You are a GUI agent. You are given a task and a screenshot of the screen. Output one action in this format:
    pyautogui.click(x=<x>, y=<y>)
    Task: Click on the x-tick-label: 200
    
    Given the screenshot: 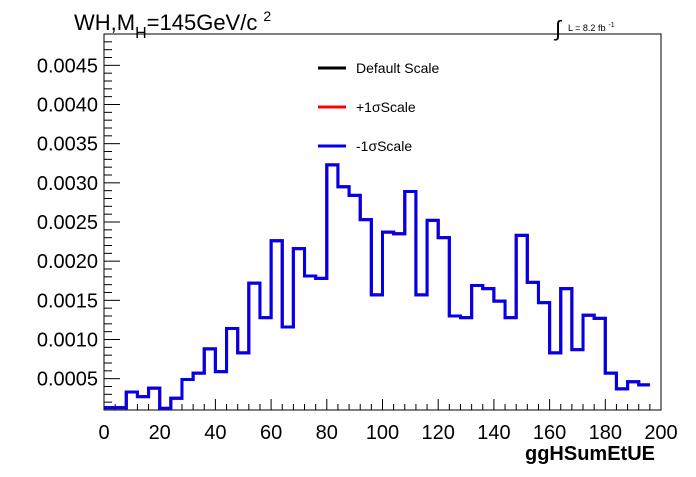 What is the action you would take?
    pyautogui.click(x=660, y=433)
    